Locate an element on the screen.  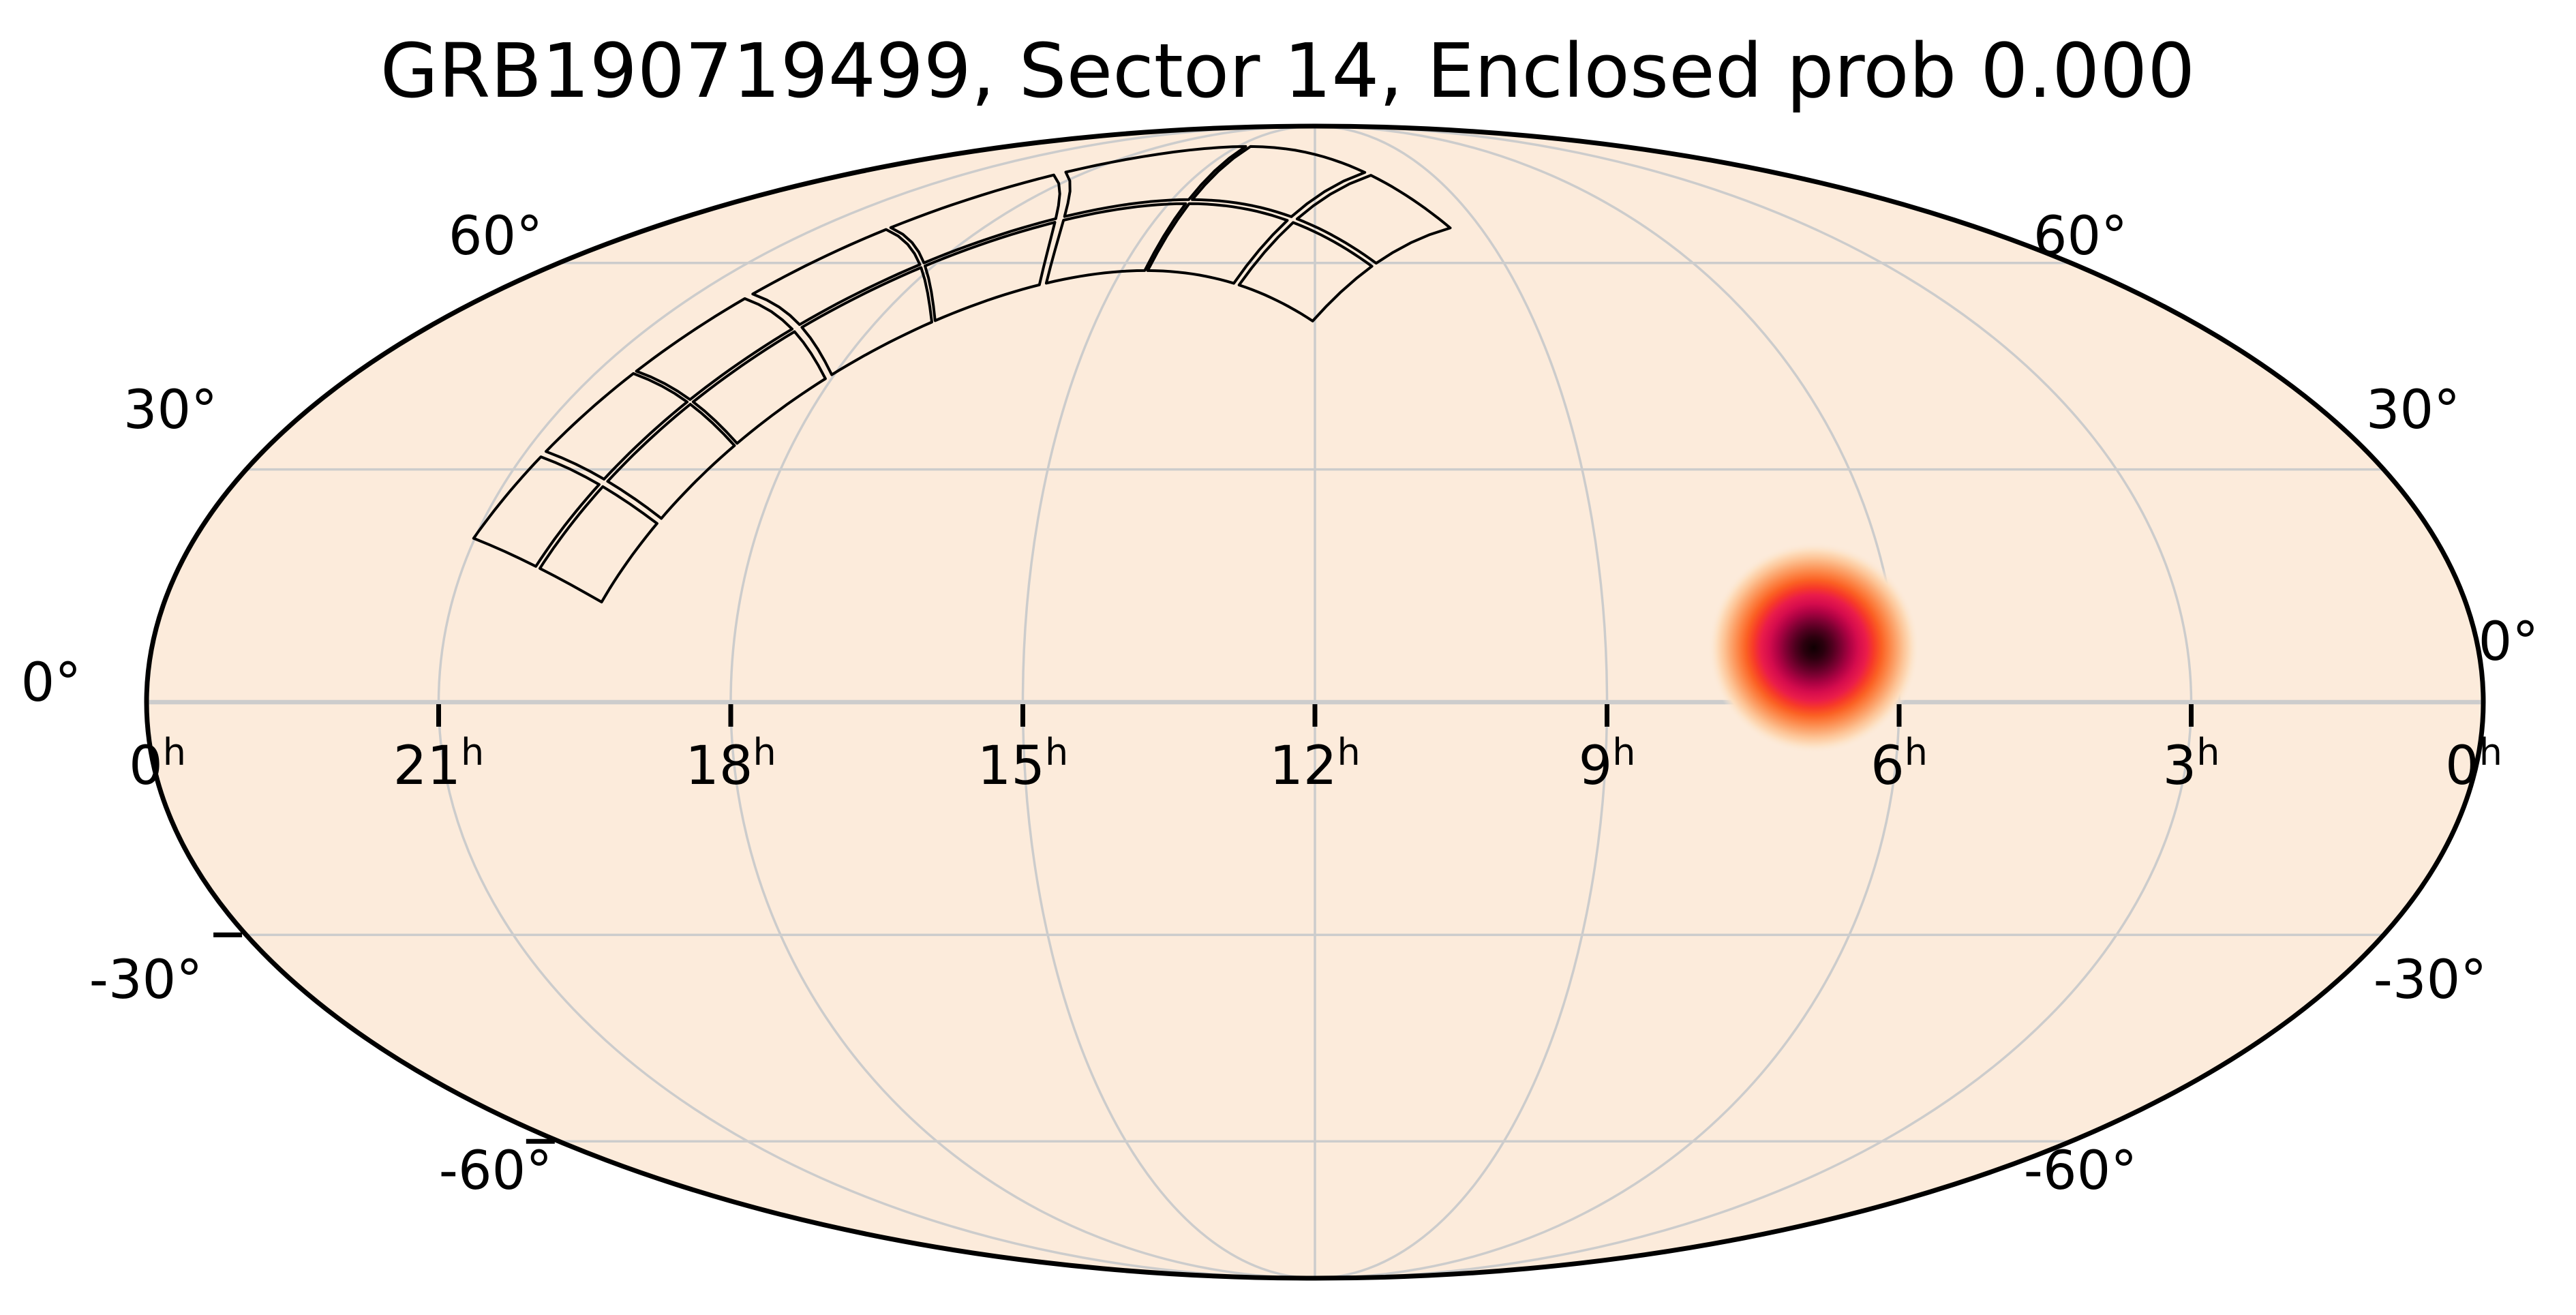
ra-tick-label: 15h is located at coordinates (1023, 764).